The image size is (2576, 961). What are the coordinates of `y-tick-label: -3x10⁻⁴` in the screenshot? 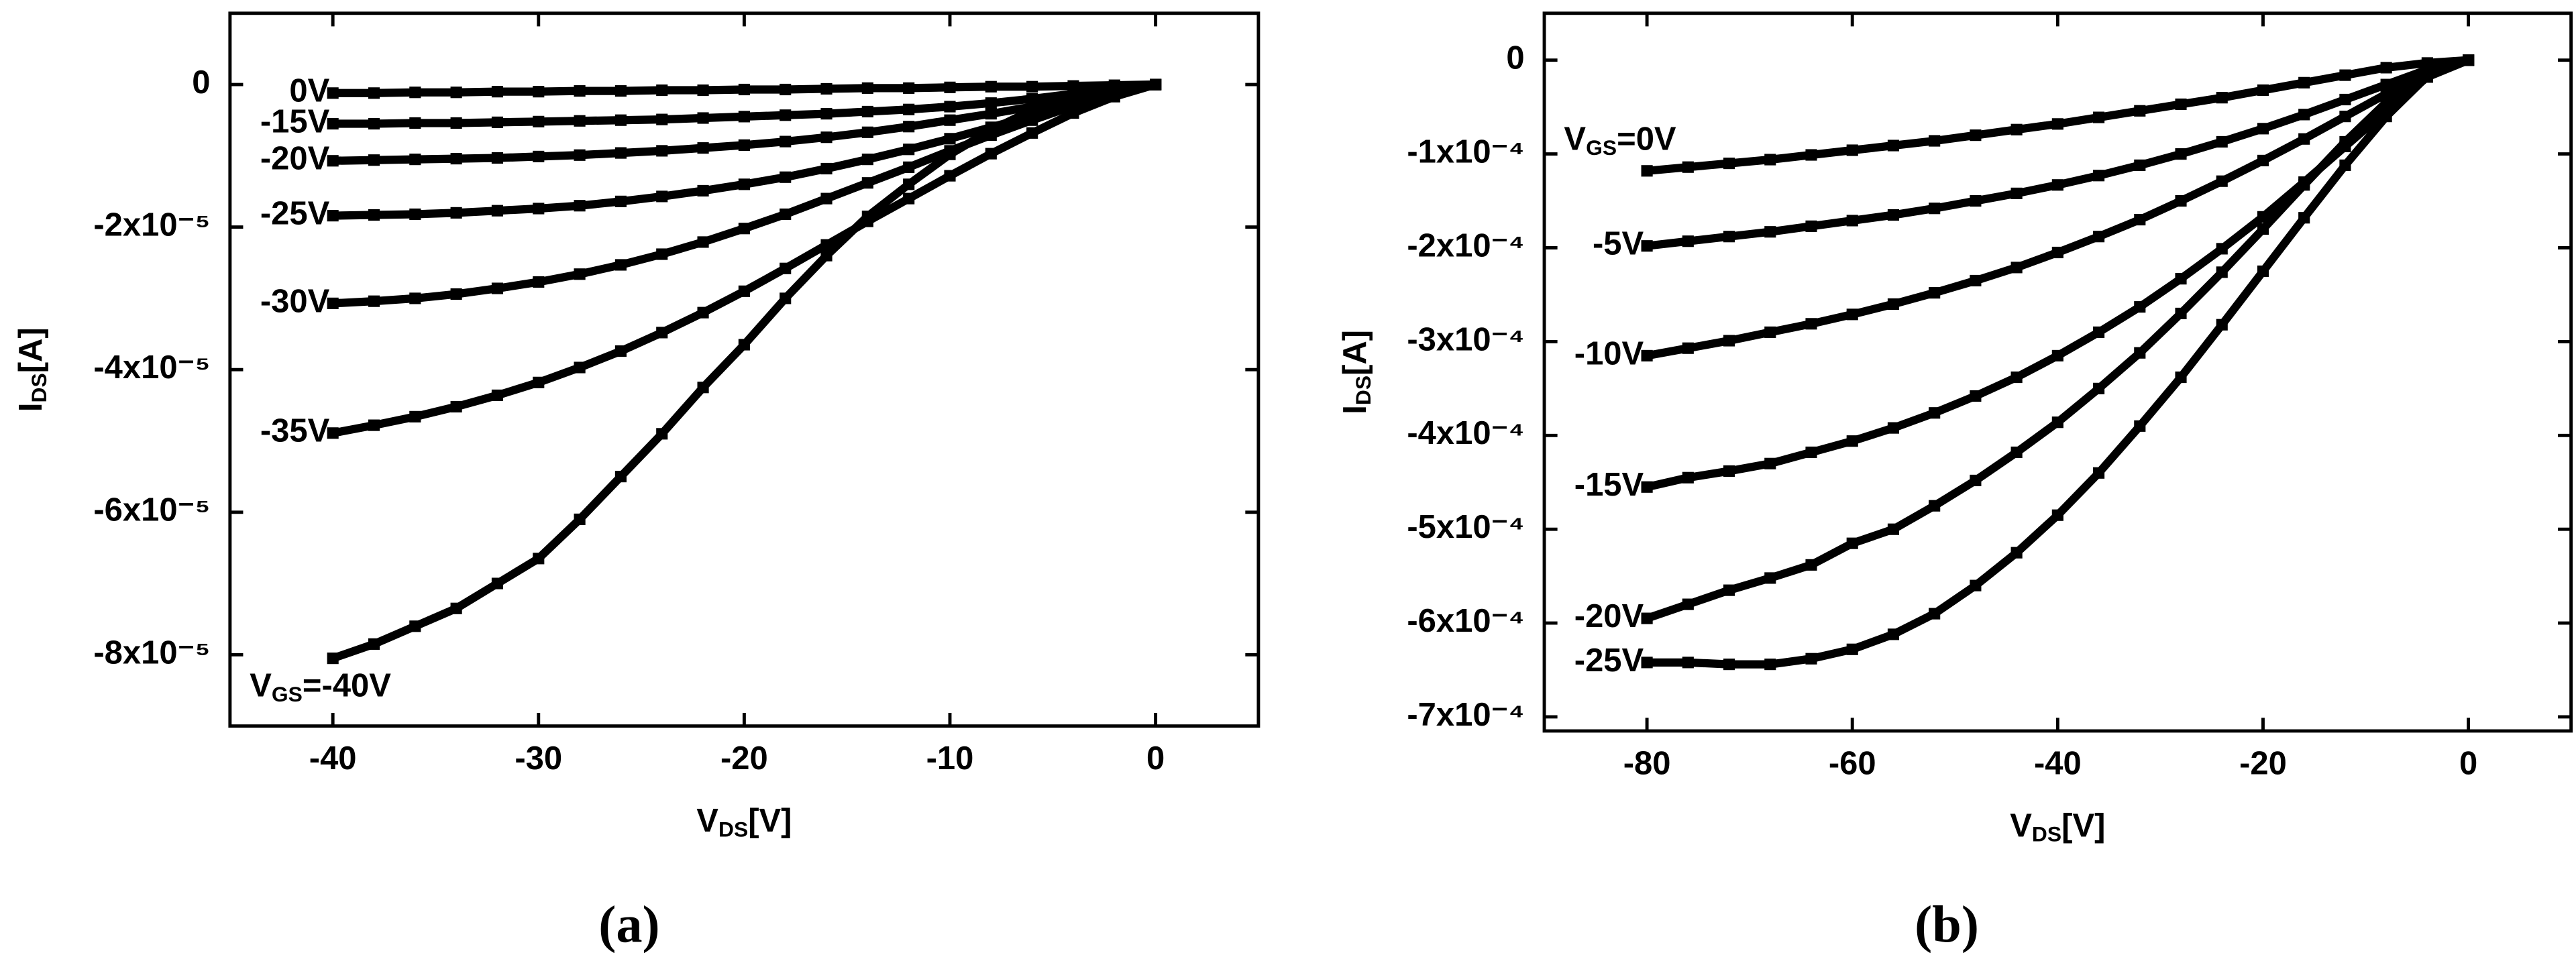 It's located at (1465, 339).